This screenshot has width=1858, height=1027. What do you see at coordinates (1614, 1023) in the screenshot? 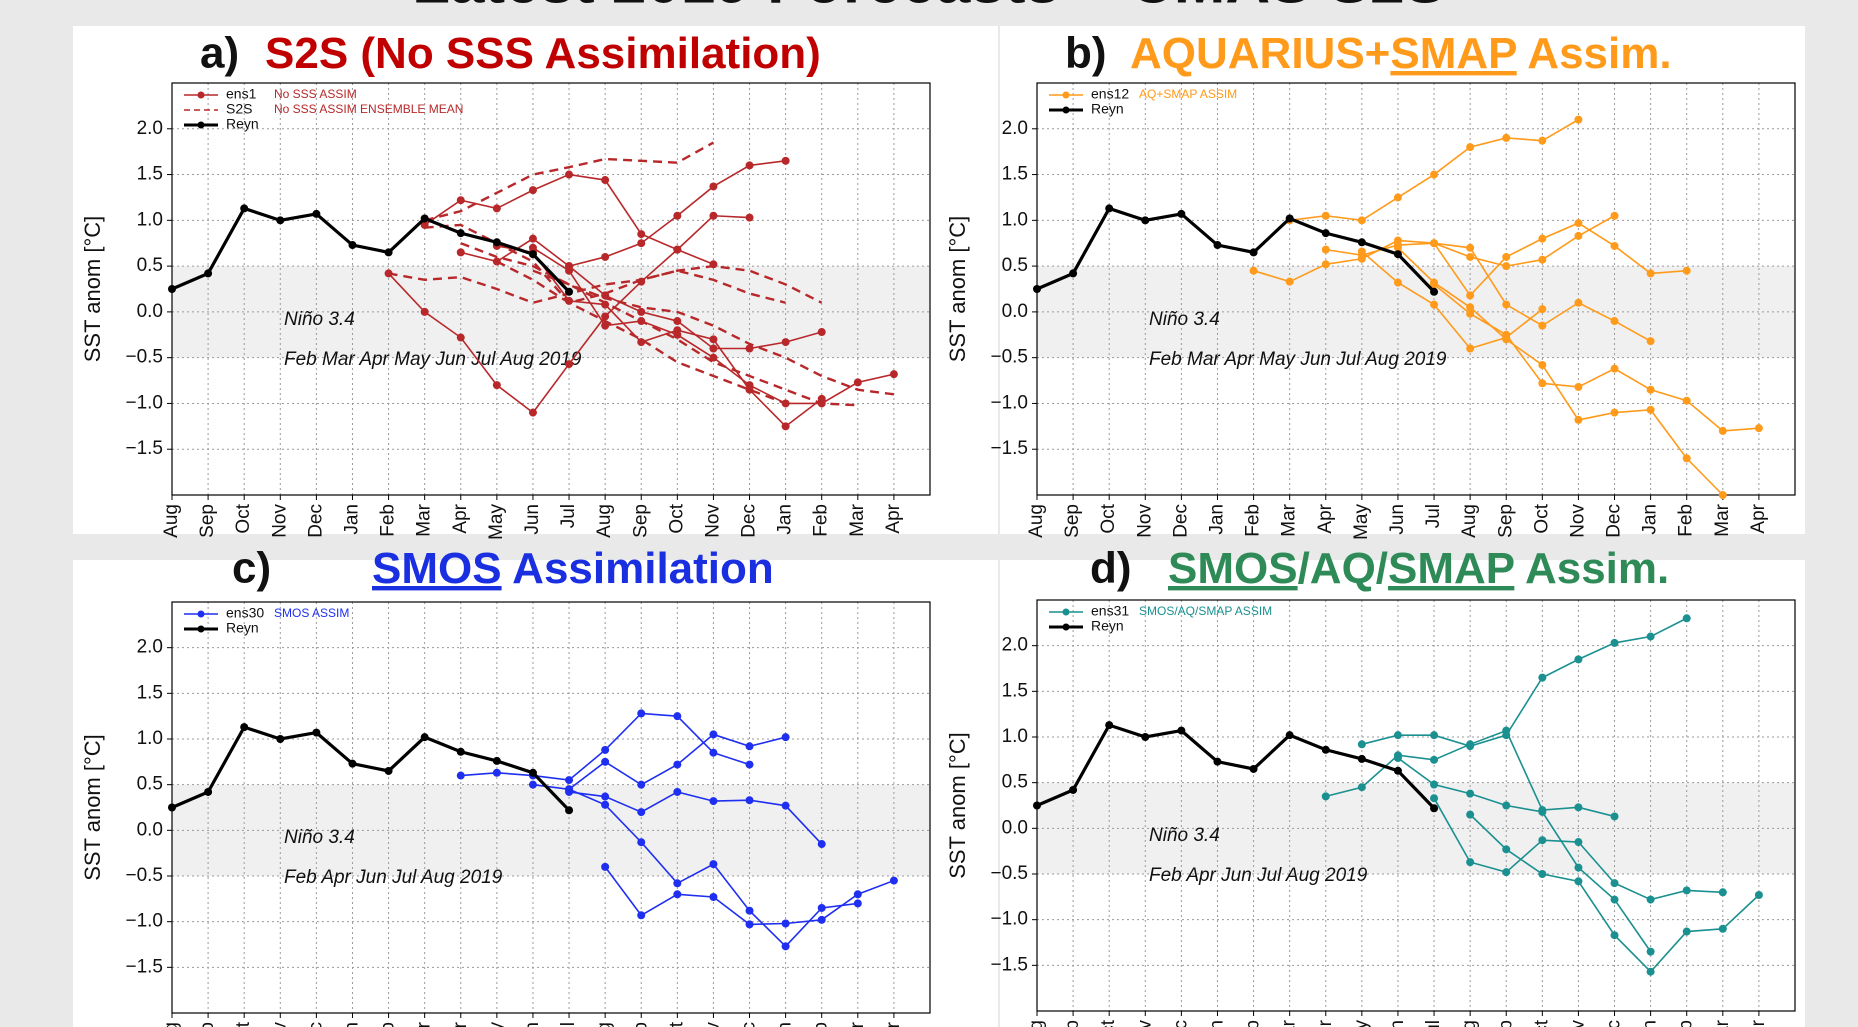
I see `x-tick-label: Dec` at bounding box center [1614, 1023].